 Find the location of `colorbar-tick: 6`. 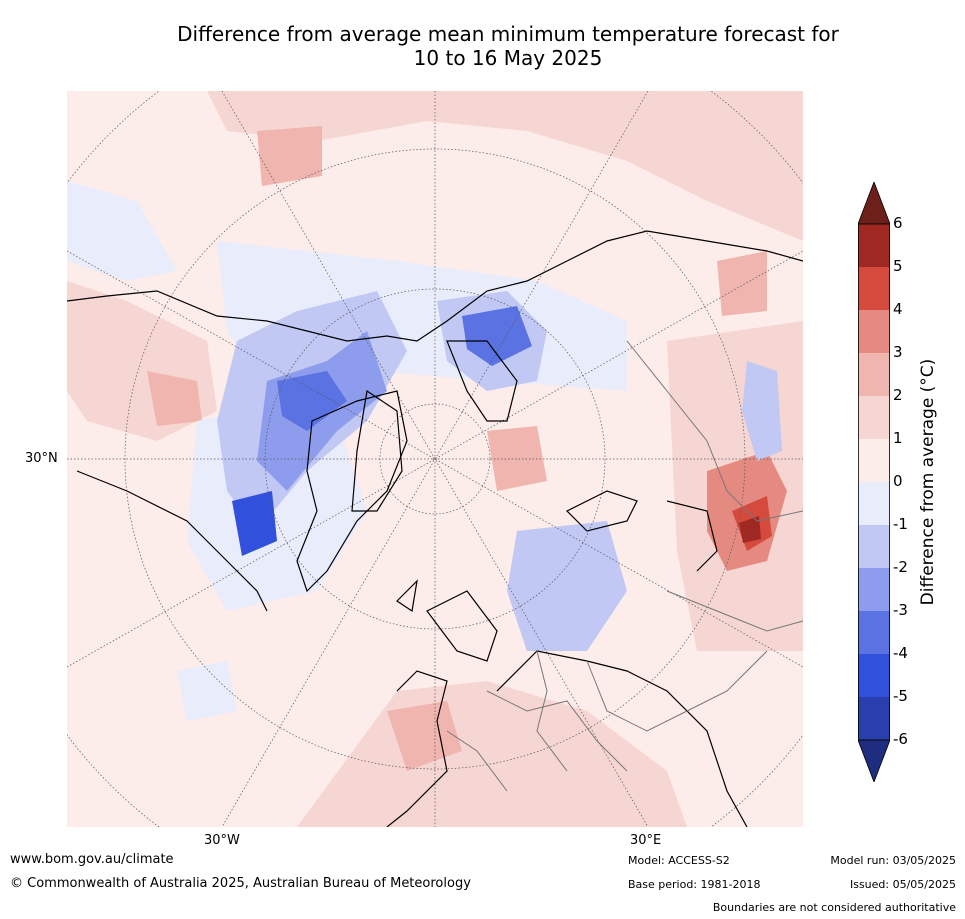

colorbar-tick: 6 is located at coordinates (898, 223).